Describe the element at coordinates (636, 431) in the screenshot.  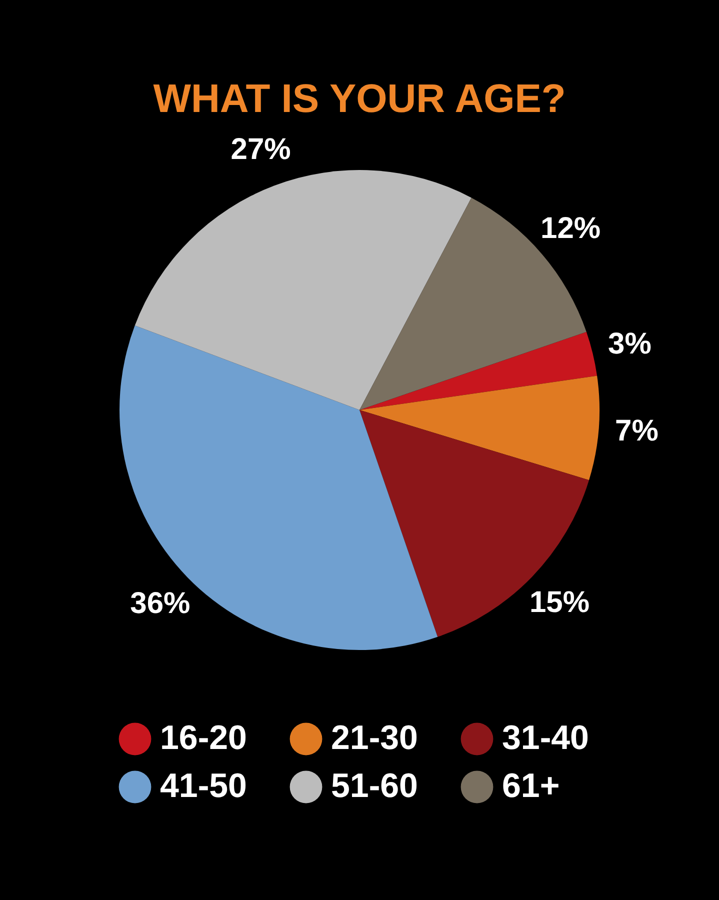
I see `data-label: 7%` at that location.